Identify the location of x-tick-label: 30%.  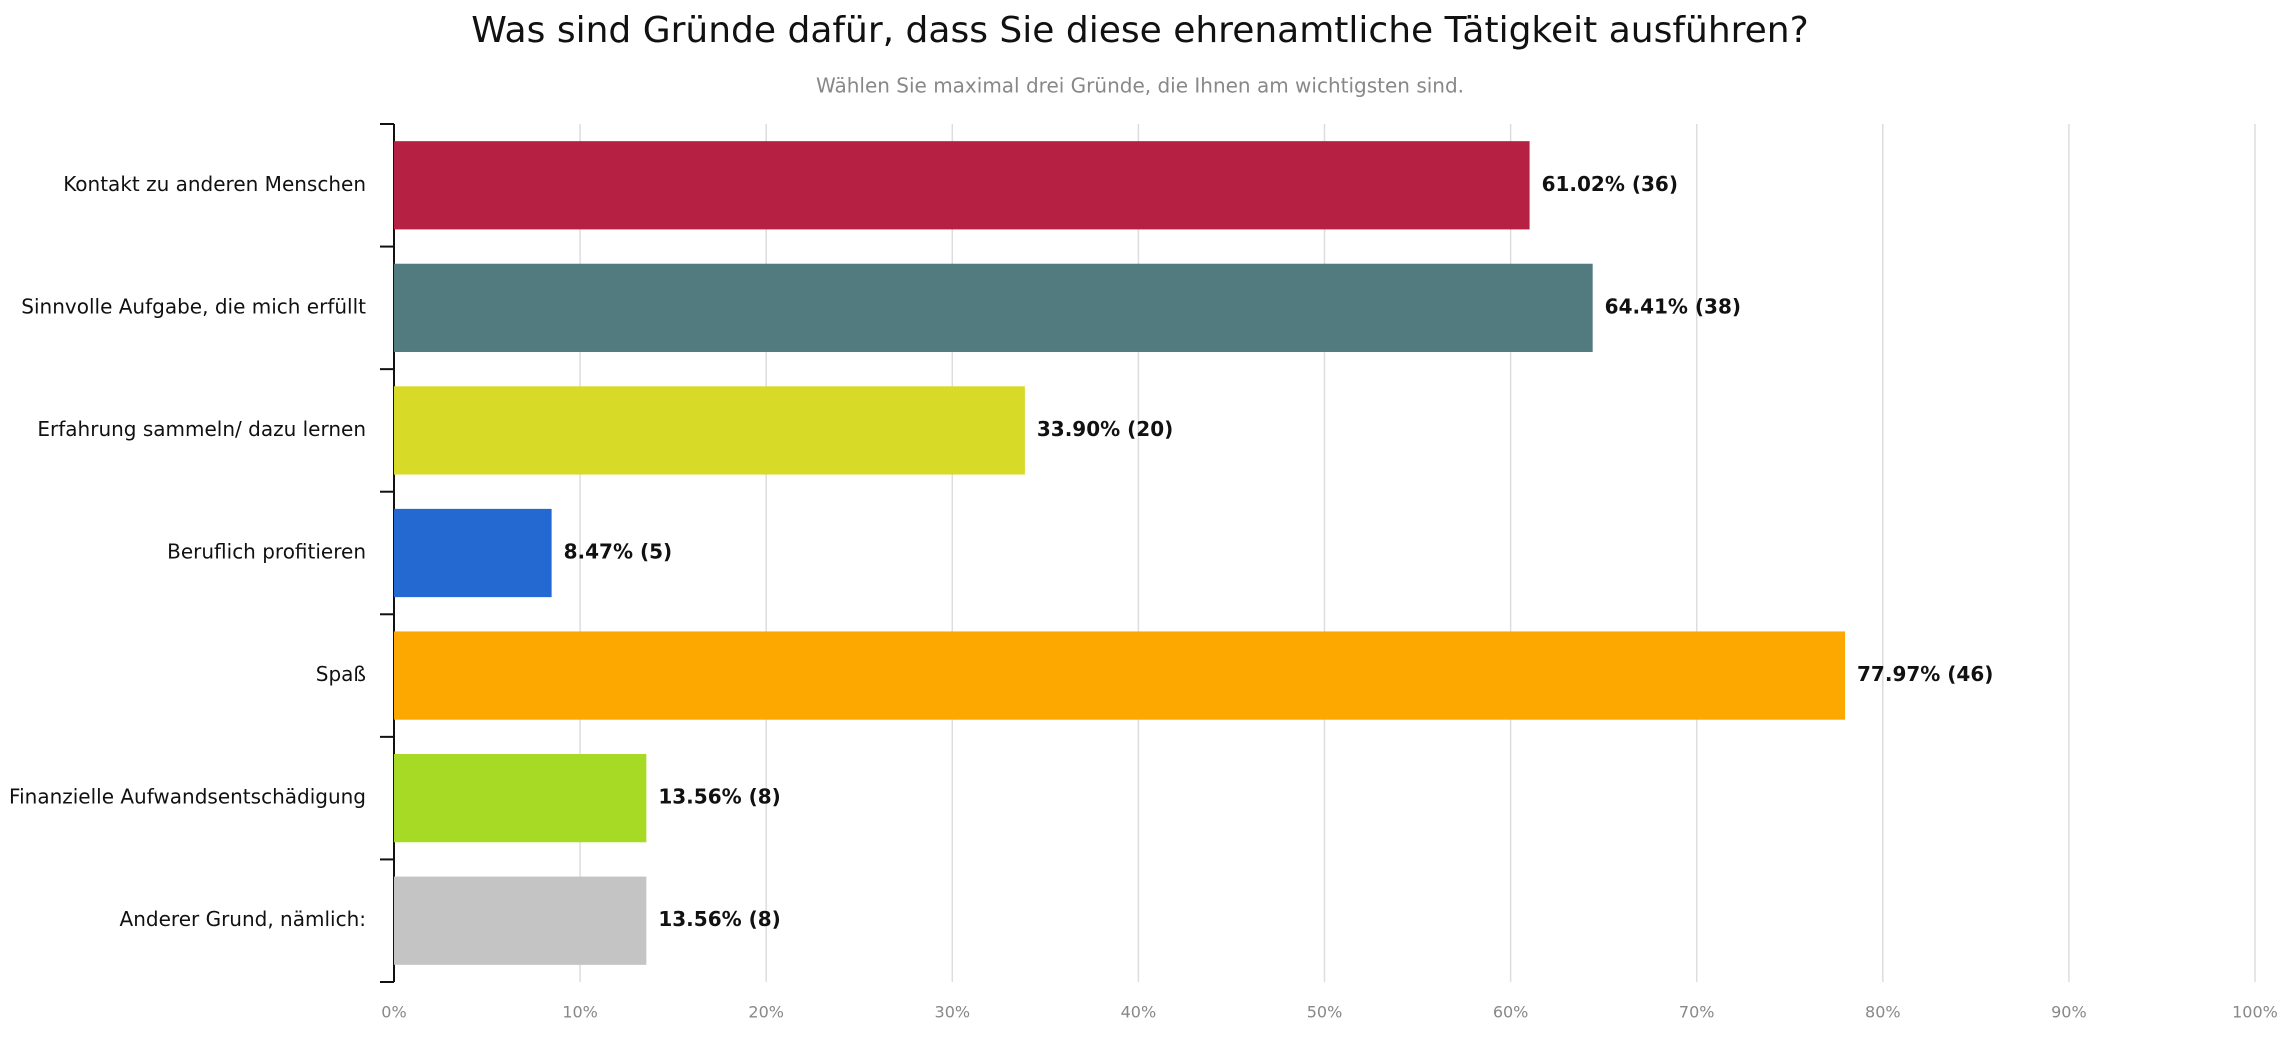
(953, 1012).